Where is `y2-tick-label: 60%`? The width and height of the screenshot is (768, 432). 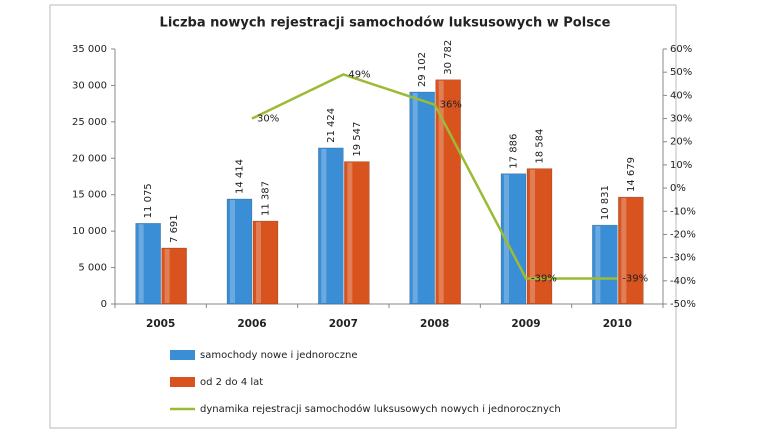
y2-tick-label: 60% is located at coordinates (681, 49).